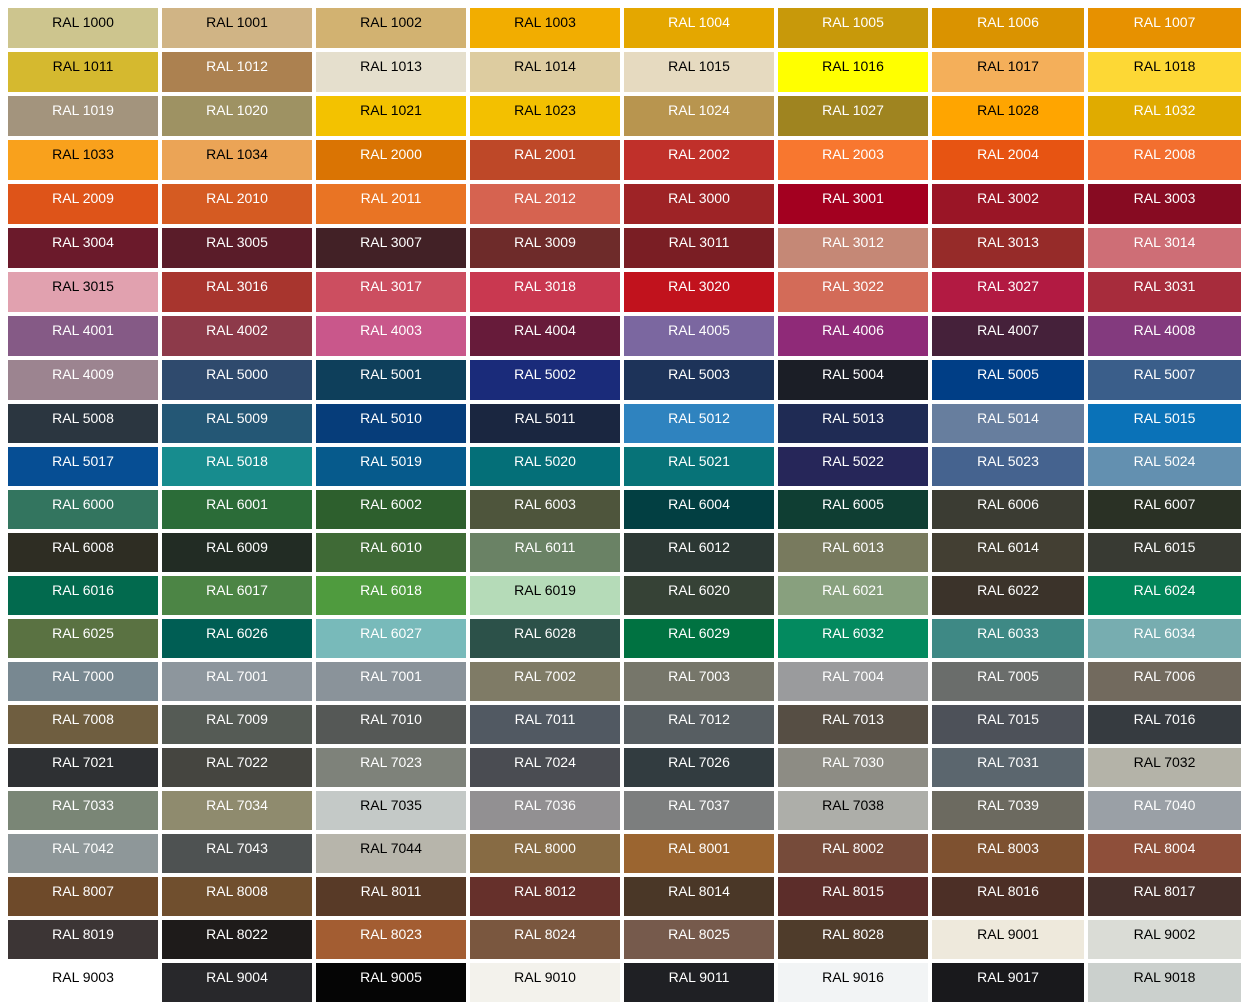  Describe the element at coordinates (237, 853) in the screenshot. I see `color-swatch-ral-7043: RAL 7043` at that location.